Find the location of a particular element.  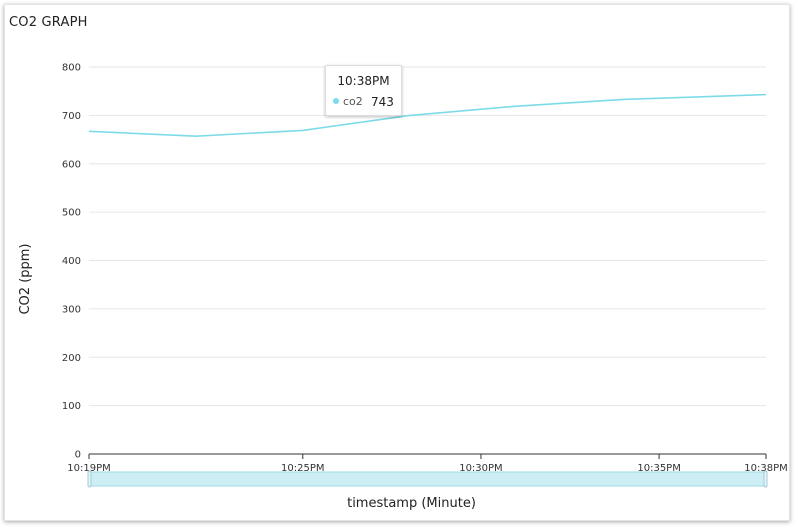

x-tick-label: 10:25PM is located at coordinates (302, 468).